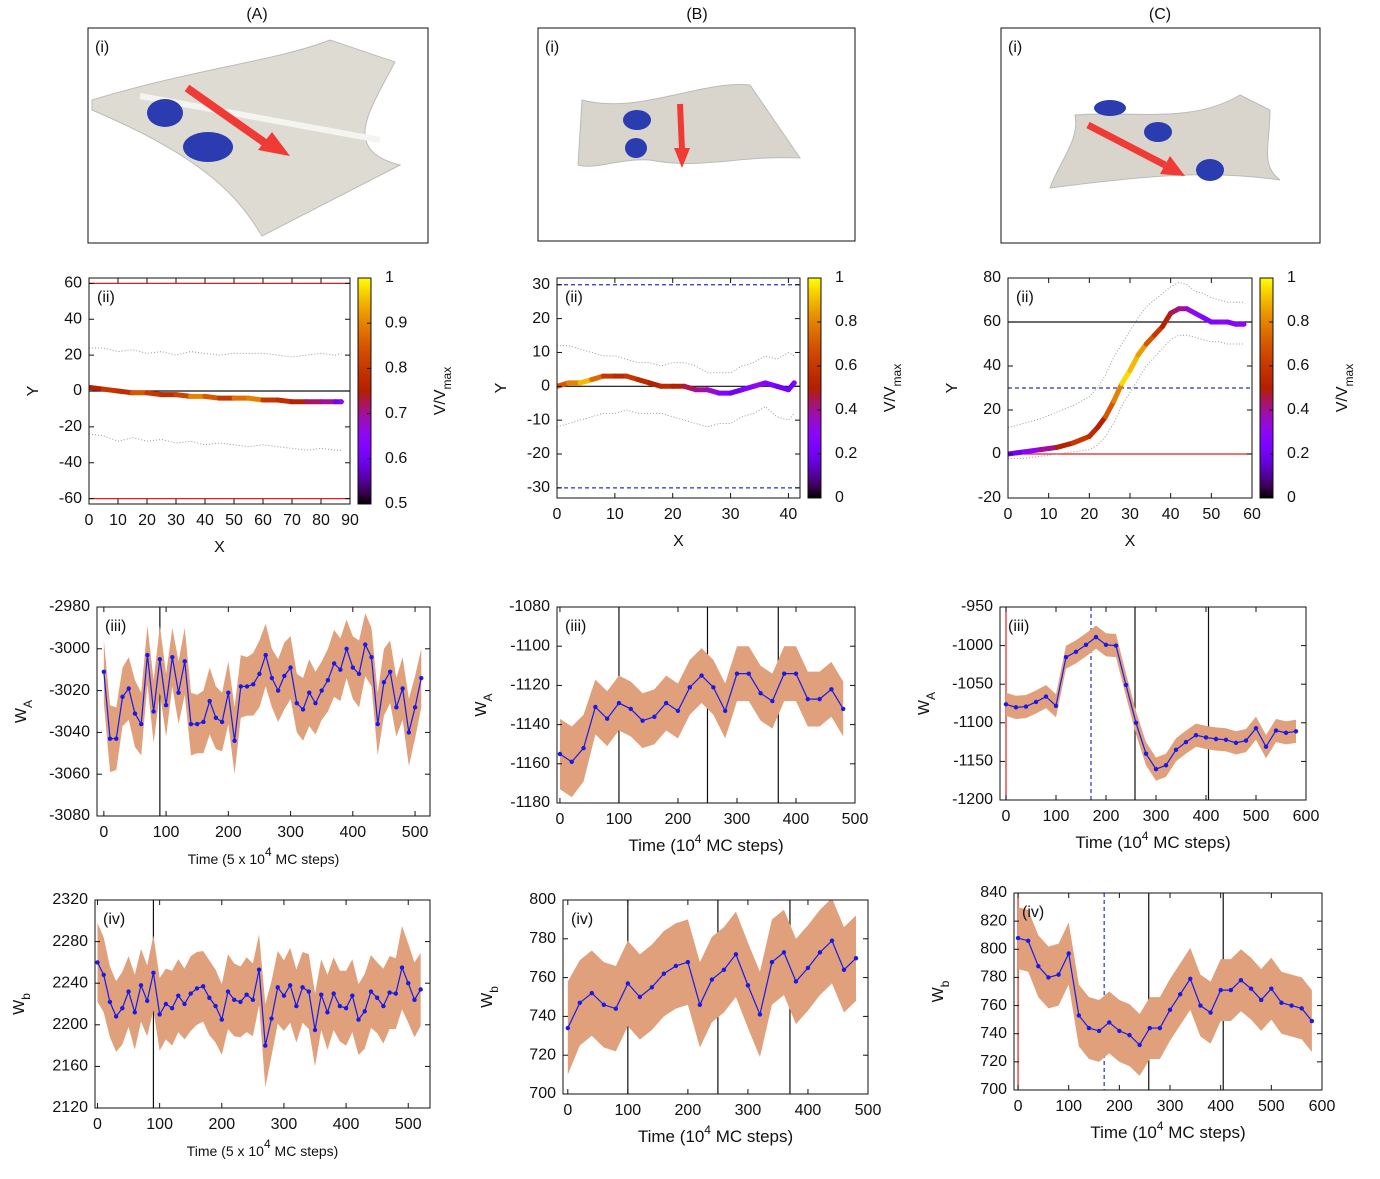 This screenshot has height=1179, width=1380. Describe the element at coordinates (1322, 1106) in the screenshot. I see `x-tick-label: 600` at that location.